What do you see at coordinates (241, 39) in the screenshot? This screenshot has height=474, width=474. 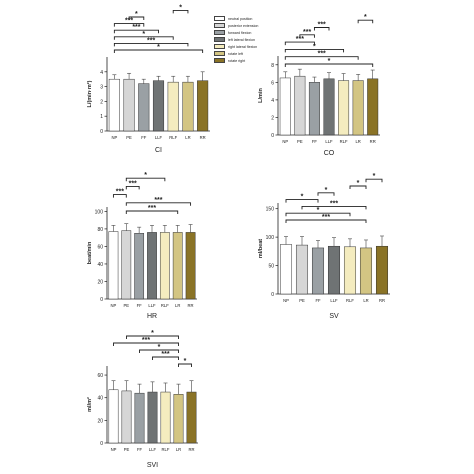 I see `legend-label: left lateral flexion` at bounding box center [241, 39].